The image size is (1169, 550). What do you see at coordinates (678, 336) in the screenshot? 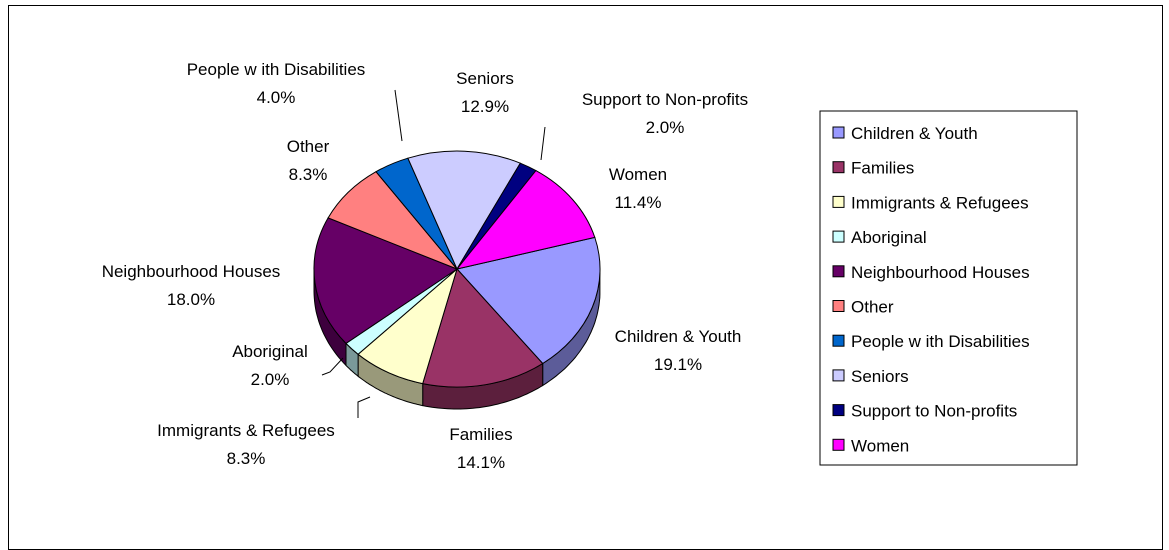
I see `slice-label-name: Children & Youth` at bounding box center [678, 336].